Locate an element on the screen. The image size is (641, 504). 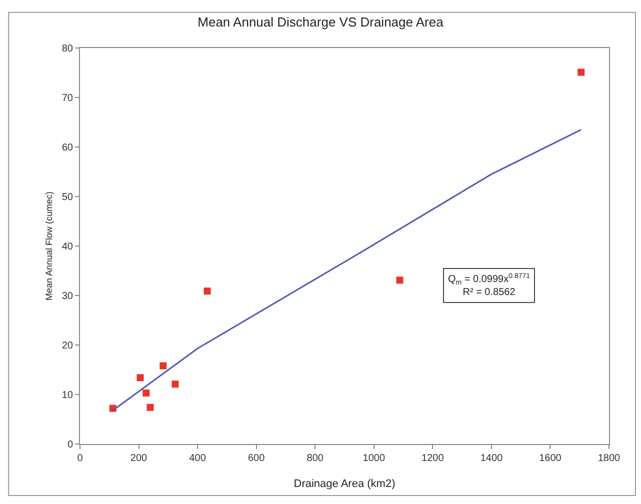
x-tick-label: 1000 is located at coordinates (374, 458).